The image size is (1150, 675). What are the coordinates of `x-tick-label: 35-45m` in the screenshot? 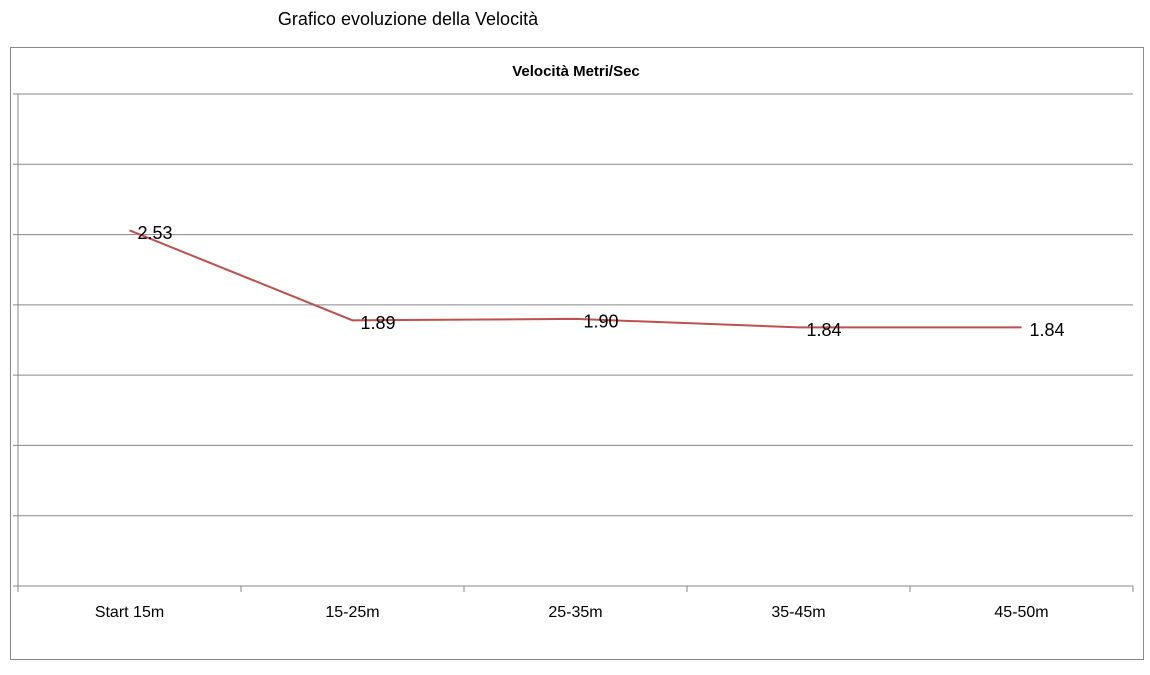 It's located at (798, 612).